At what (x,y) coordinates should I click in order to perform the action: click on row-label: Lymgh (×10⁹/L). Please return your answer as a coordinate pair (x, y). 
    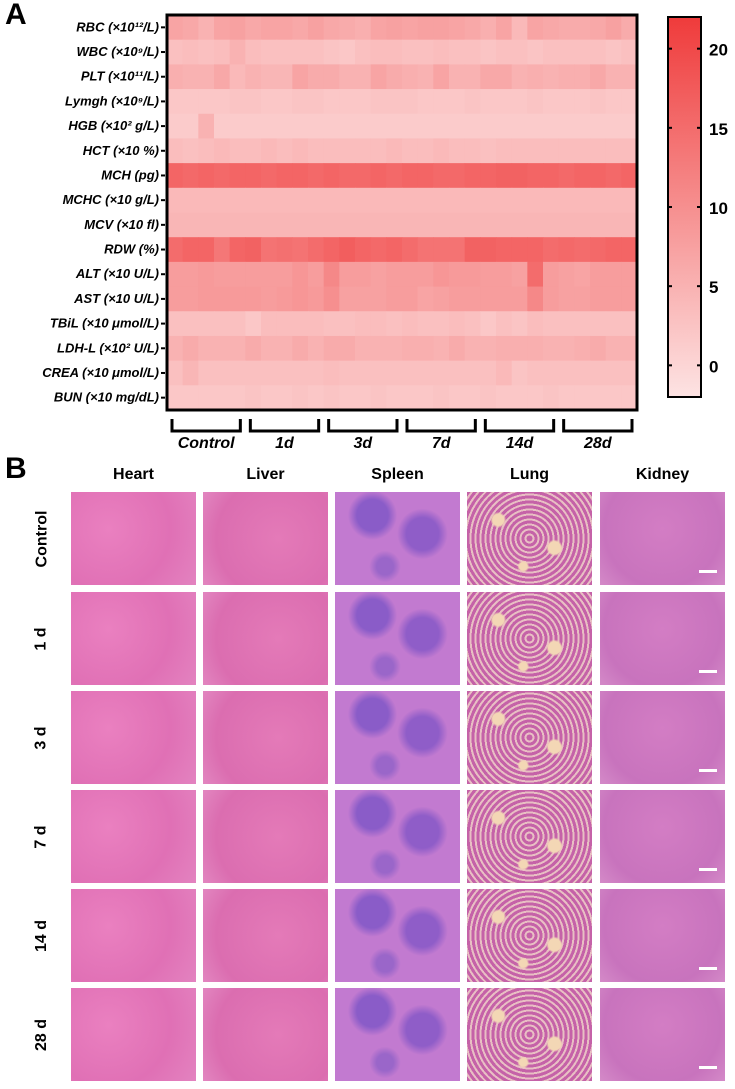
    Looking at the image, I should click on (112, 100).